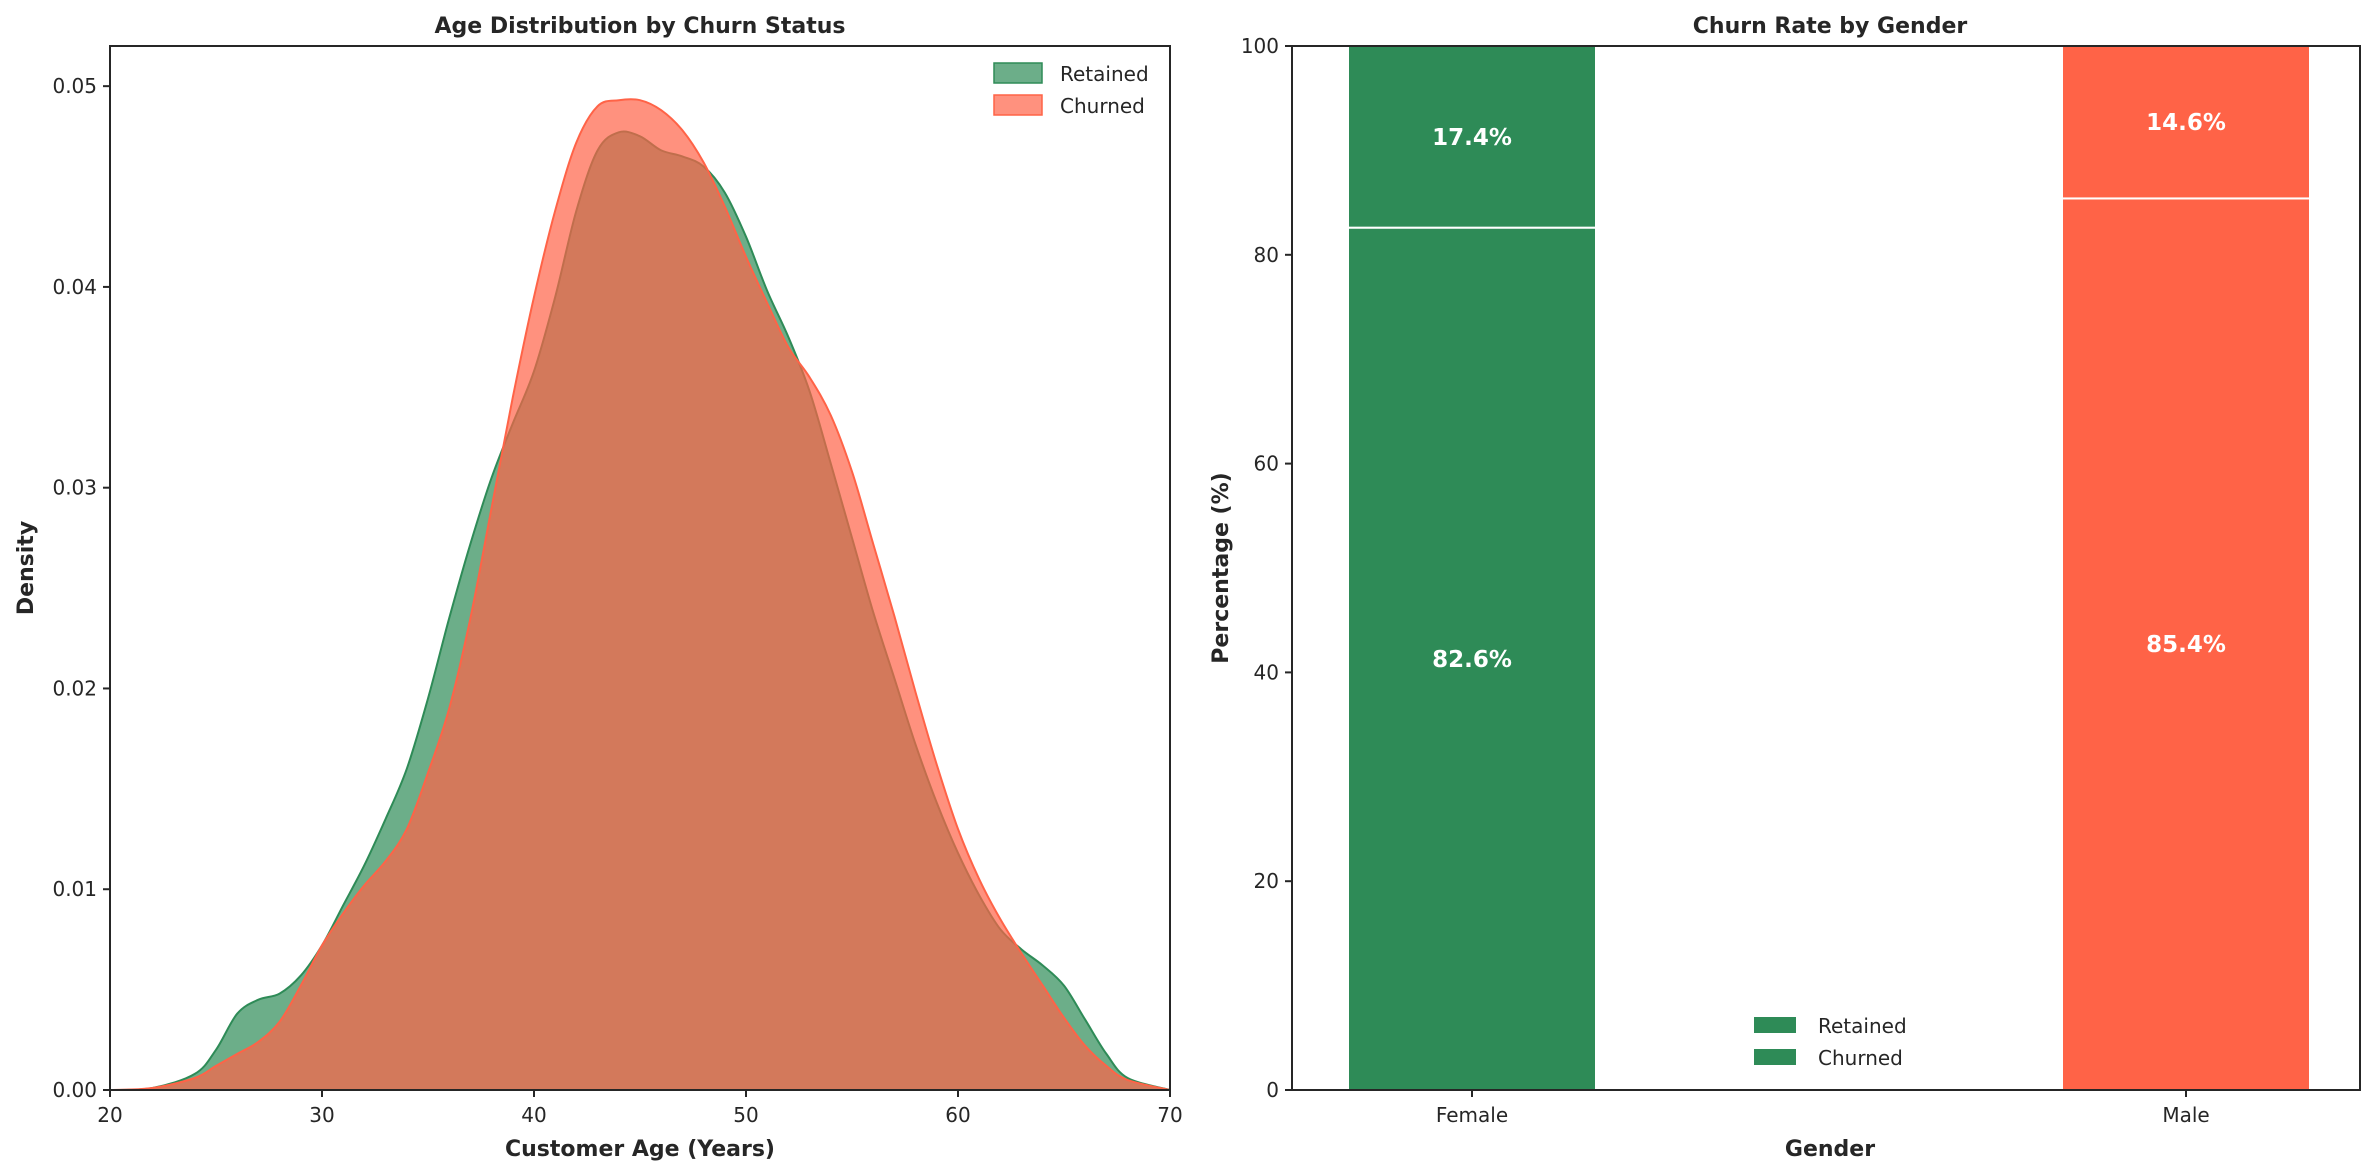 The width and height of the screenshot is (2376, 1176). I want to click on gender-x-axis-label: Gender, so click(1830, 1149).